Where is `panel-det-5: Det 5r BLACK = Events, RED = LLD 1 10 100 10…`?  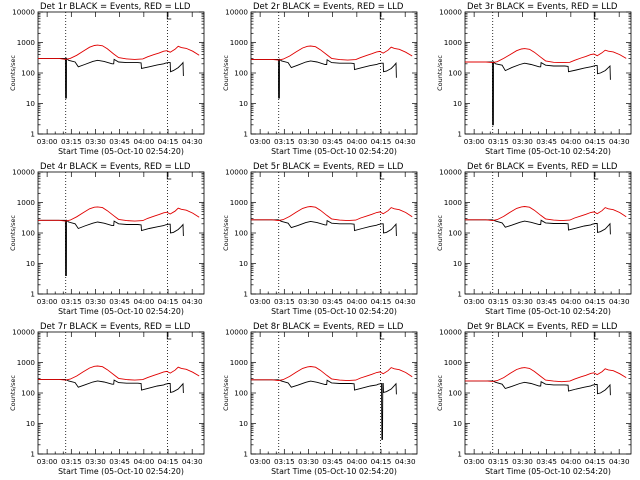 panel-det-5: Det 5r BLACK = Events, RED = LLD 1 10 100 10… is located at coordinates (320, 239).